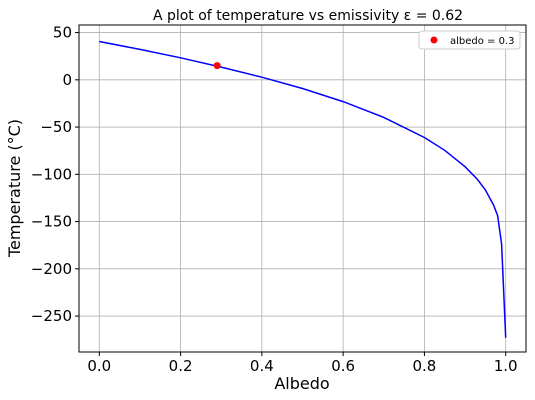  I want to click on y-tick-label: −250, so click(51, 316).